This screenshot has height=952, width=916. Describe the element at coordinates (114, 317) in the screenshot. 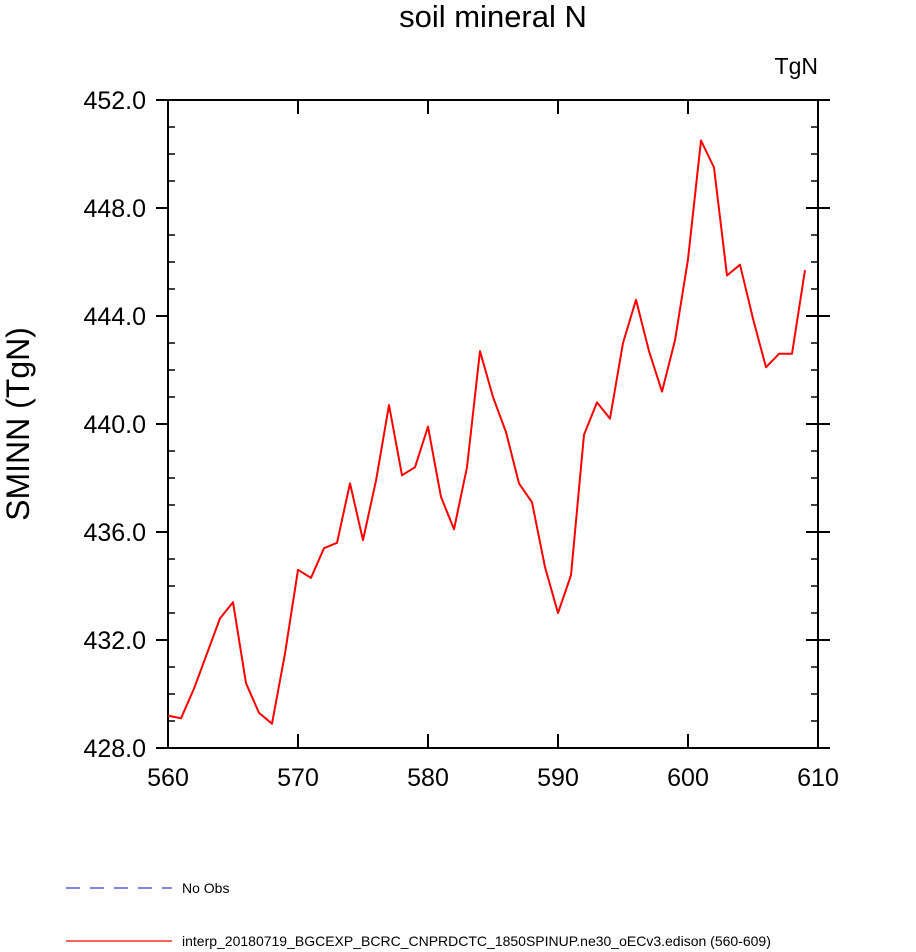

I see `y-tick-label: 444.0` at that location.